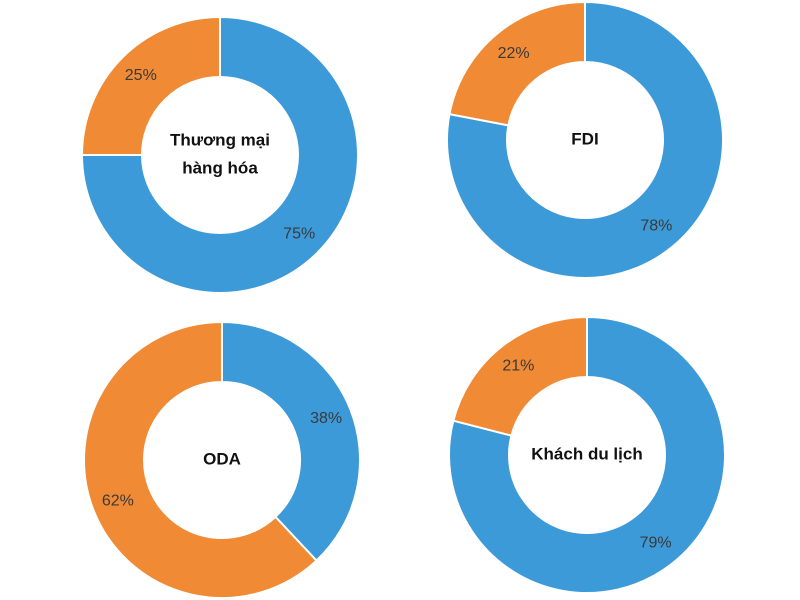 This screenshot has height=600, width=800. I want to click on slice-percent-label: 38%, so click(326, 418).